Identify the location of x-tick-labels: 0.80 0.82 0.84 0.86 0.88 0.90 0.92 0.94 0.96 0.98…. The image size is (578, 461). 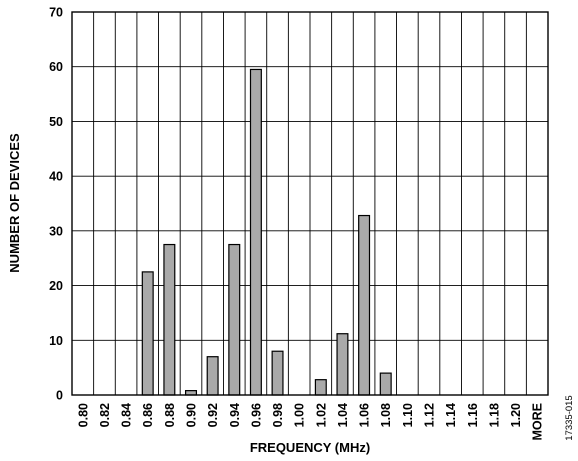
(310, 422).